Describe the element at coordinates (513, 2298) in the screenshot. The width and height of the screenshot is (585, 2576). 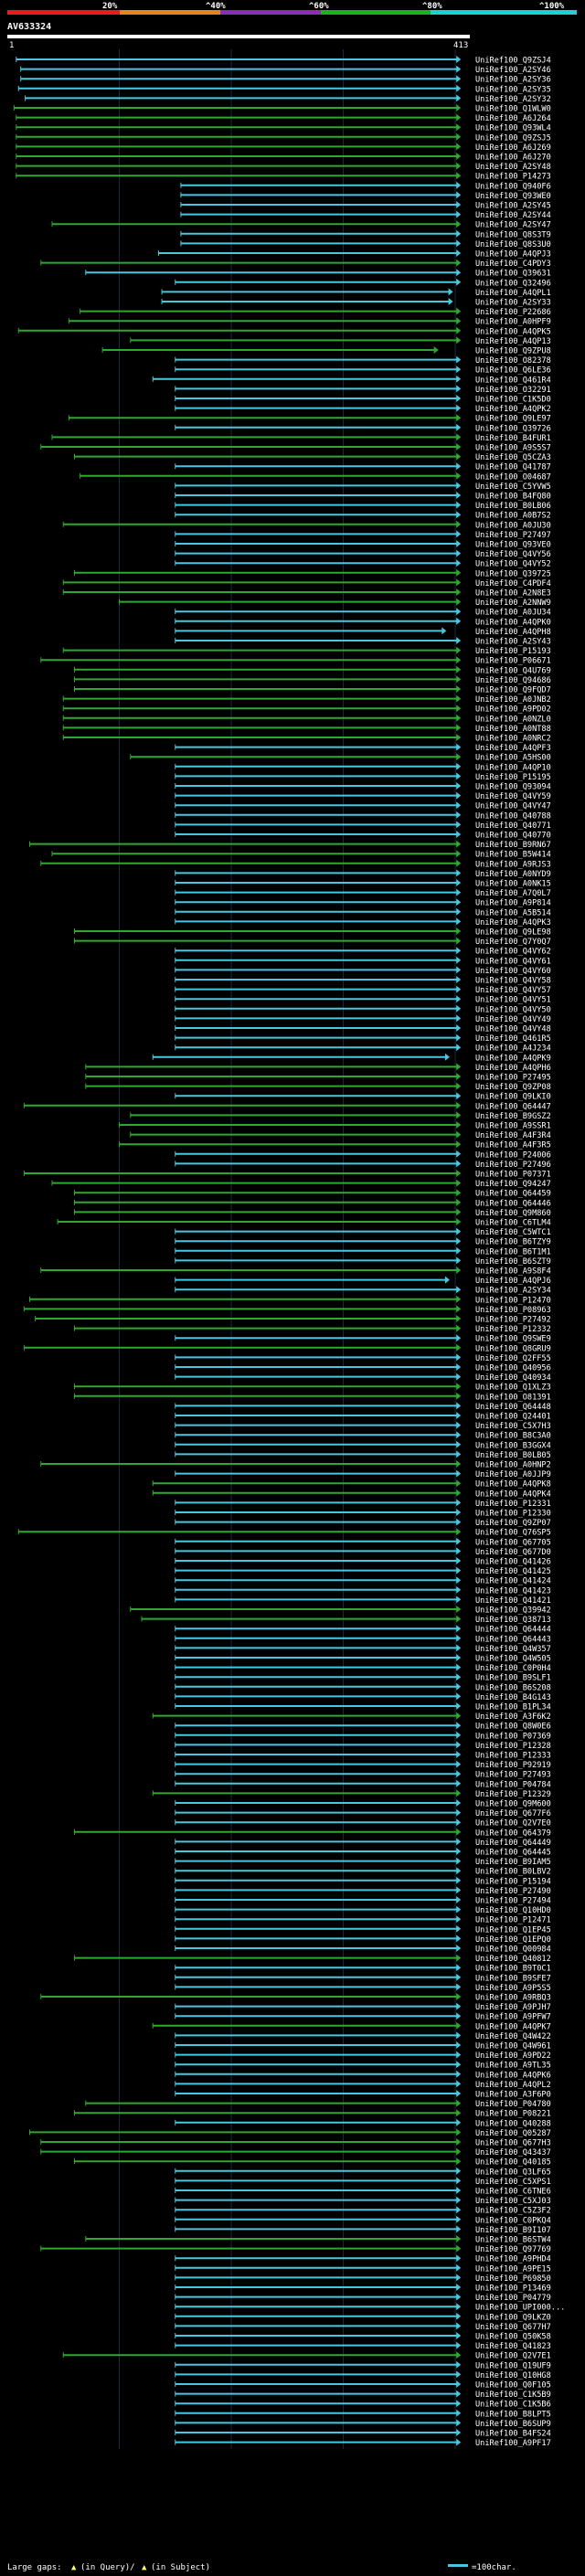
I see `hit-label: UniRef100_P04779` at that location.